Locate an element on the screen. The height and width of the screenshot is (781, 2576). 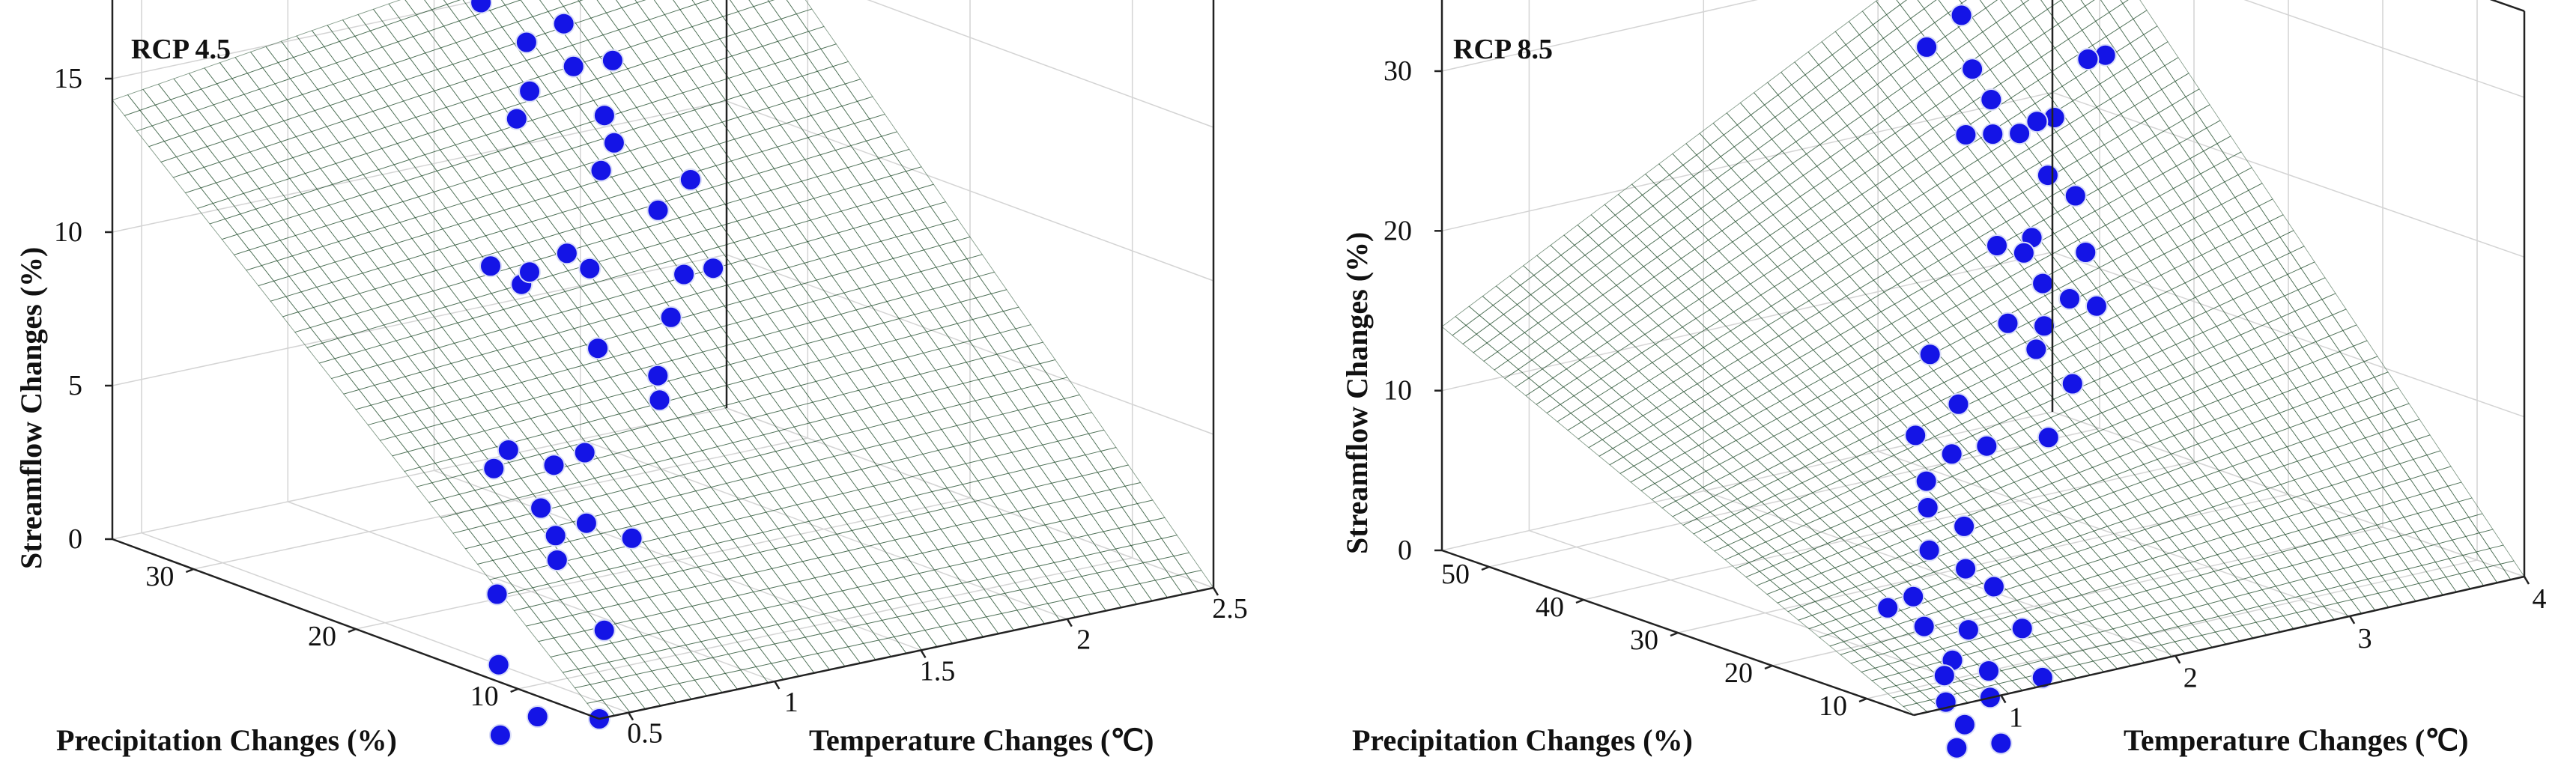
z-tick-label: 10 is located at coordinates (1398, 391).